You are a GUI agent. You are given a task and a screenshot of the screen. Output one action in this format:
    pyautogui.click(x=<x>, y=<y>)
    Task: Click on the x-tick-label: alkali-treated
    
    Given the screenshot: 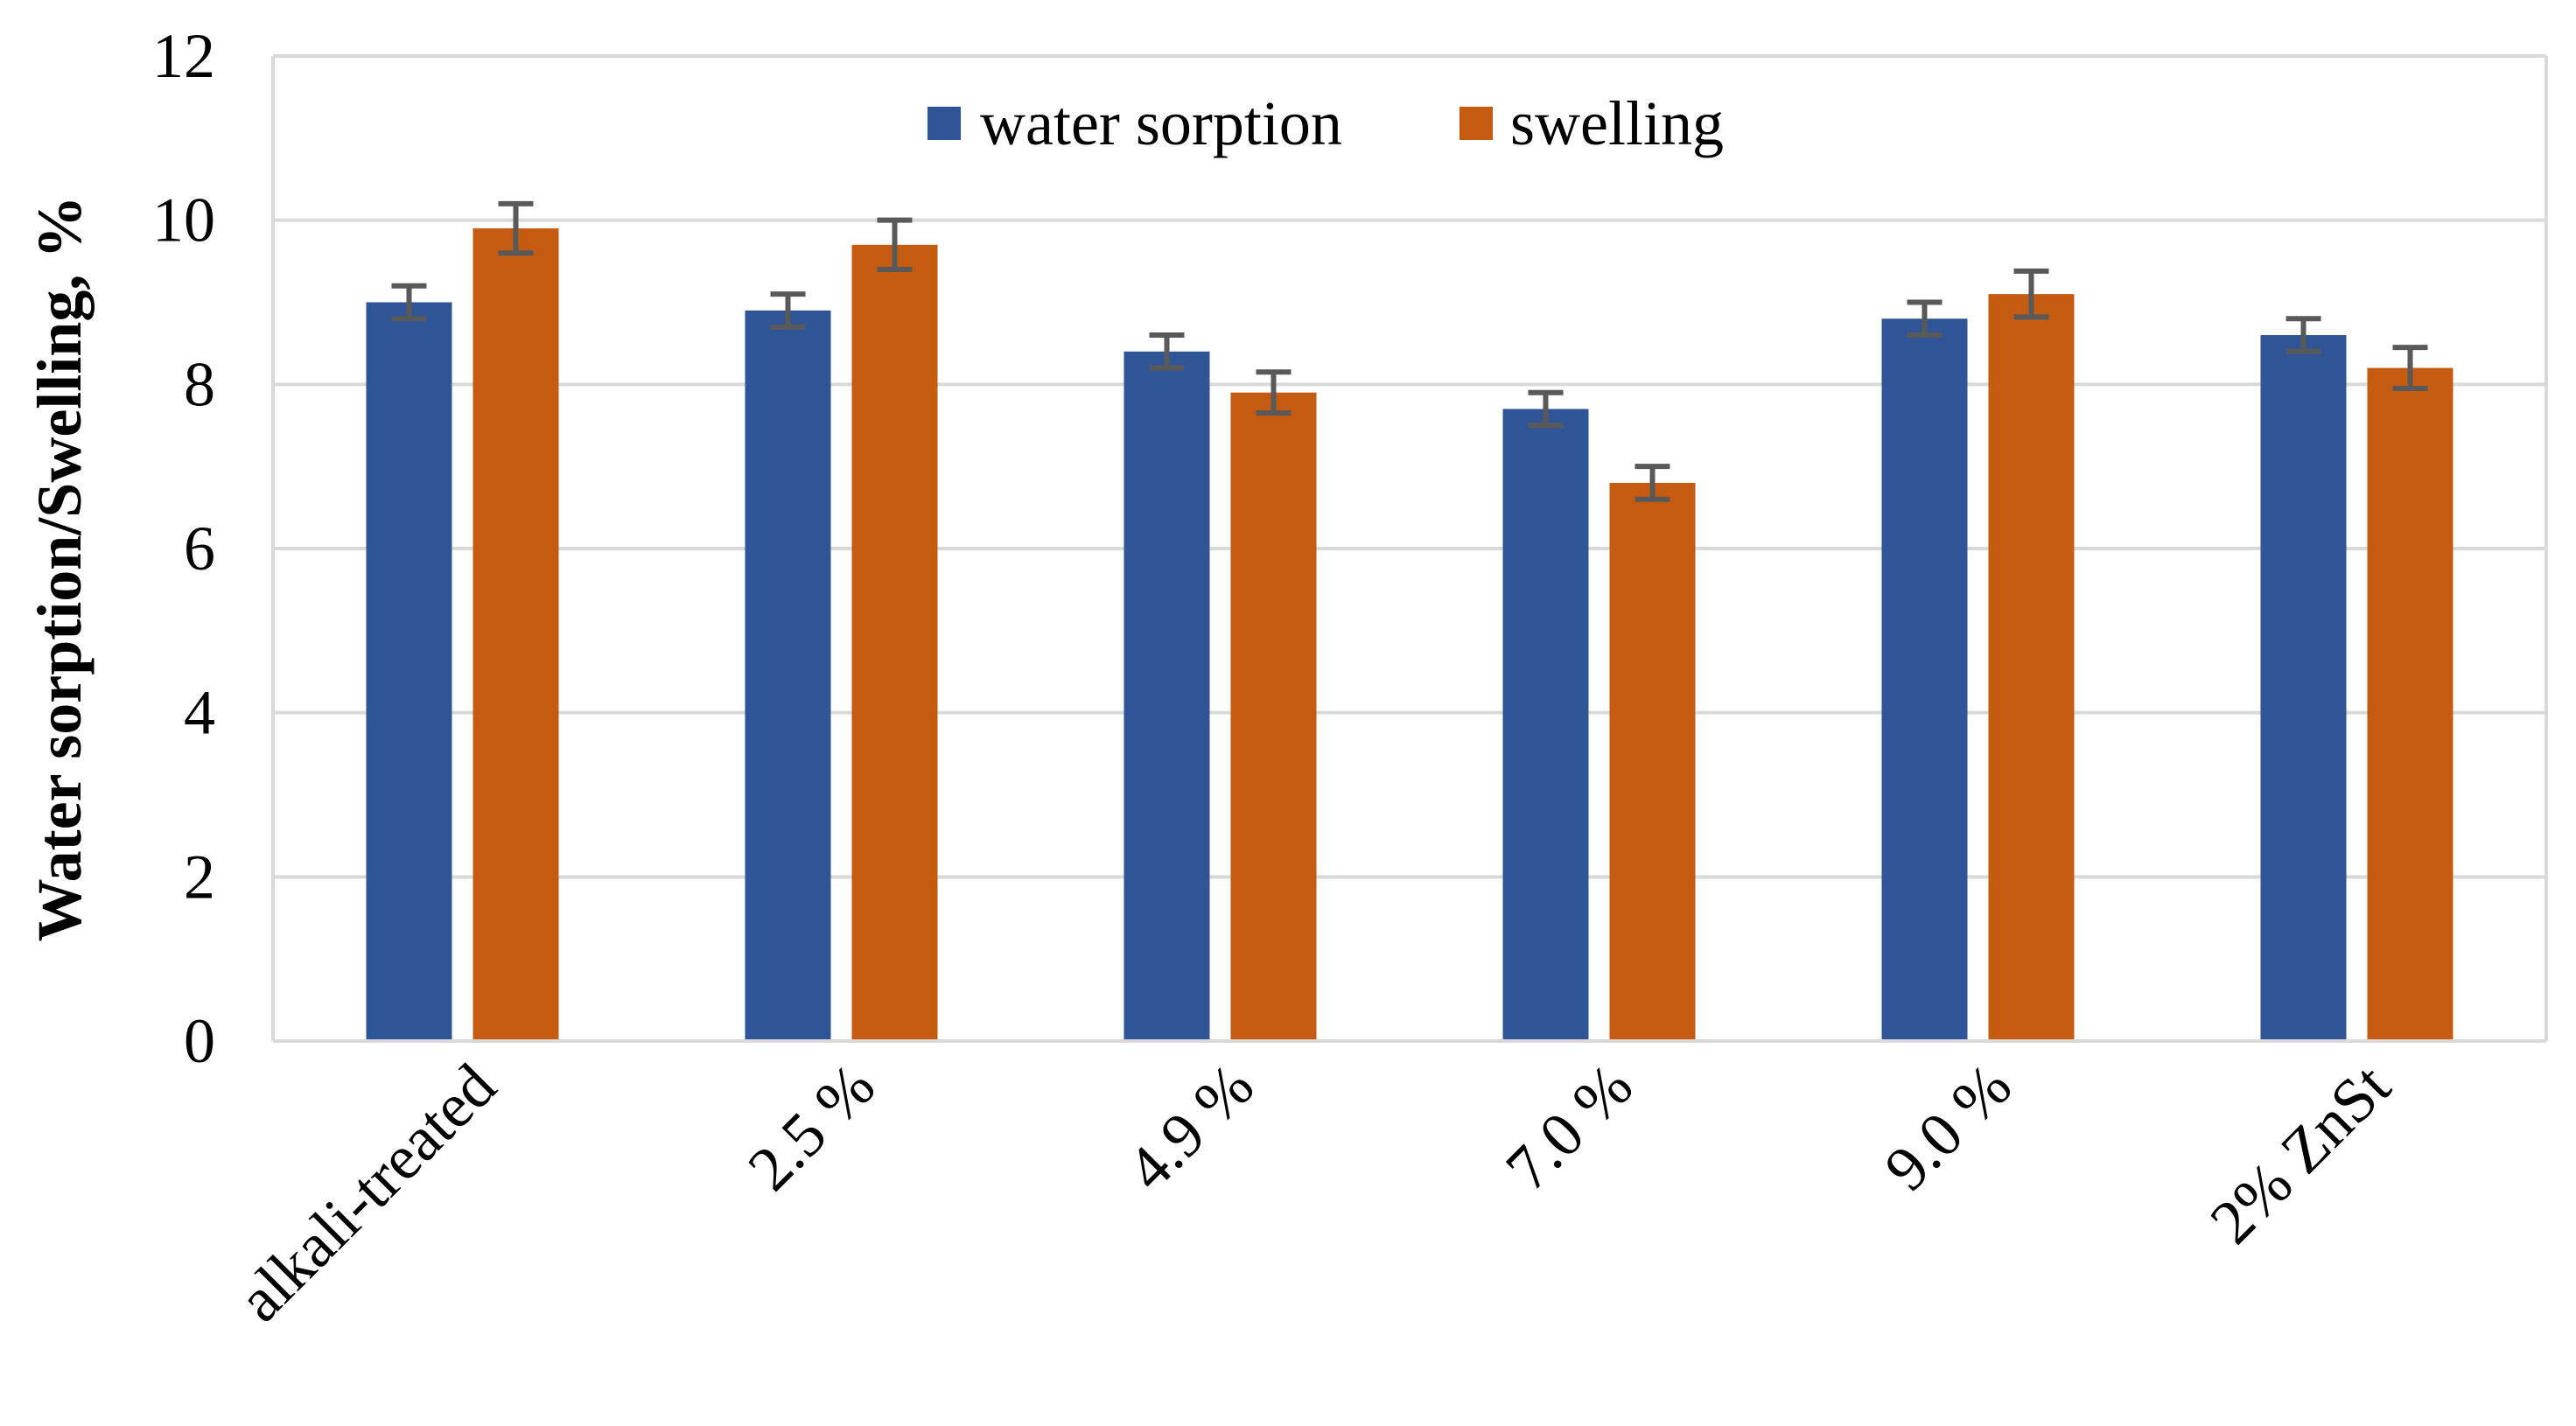 What is the action you would take?
    pyautogui.click(x=367, y=1193)
    